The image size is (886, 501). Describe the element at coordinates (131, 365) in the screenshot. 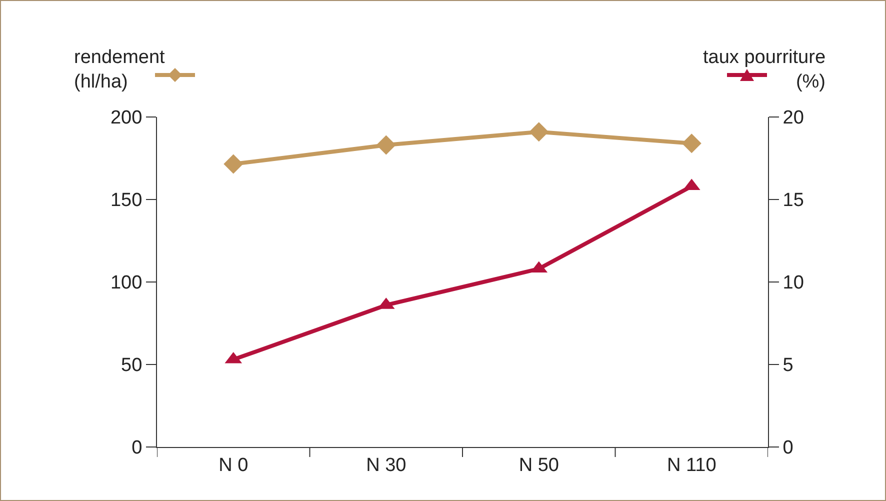

I see `y-tick-label: 50` at that location.